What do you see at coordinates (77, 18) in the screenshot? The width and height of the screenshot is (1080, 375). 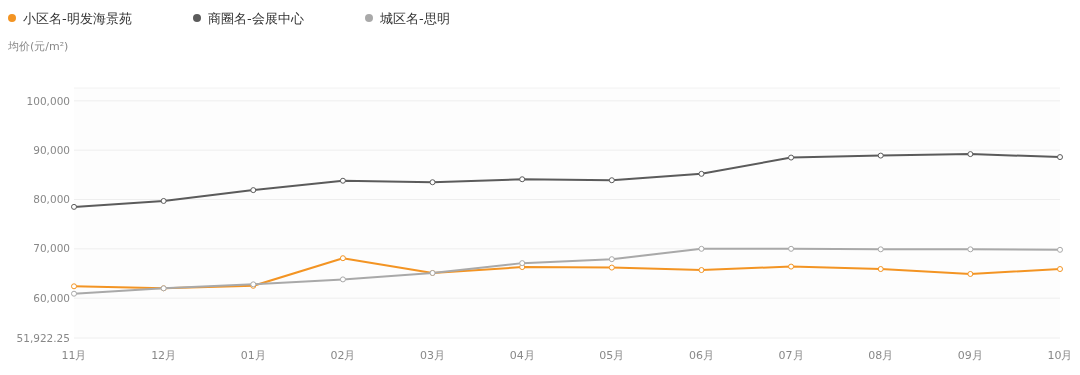 I see `legend-label: 小区名-明发海景苑` at bounding box center [77, 18].